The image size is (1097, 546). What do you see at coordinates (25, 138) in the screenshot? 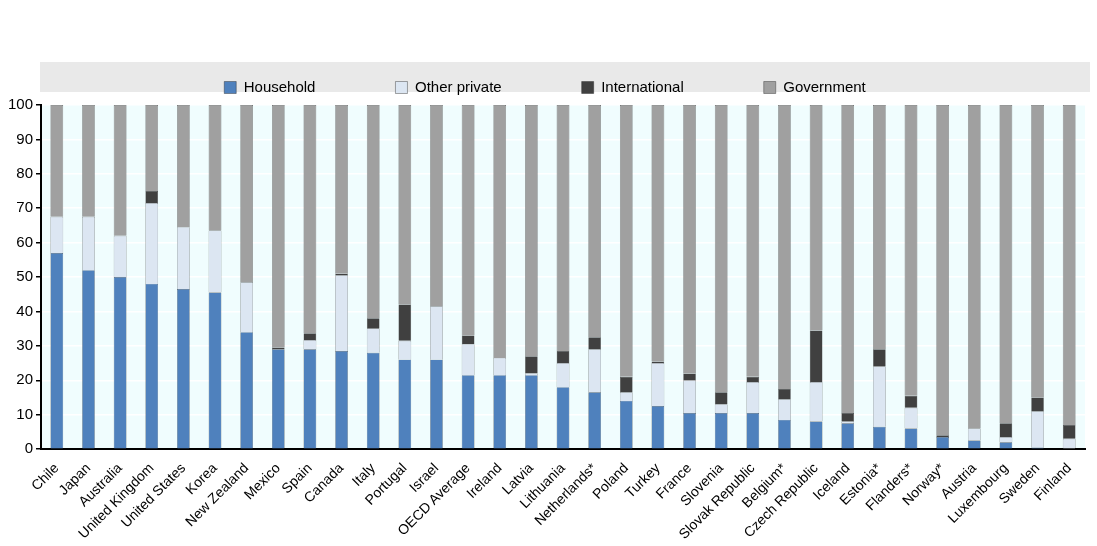
I see `y-tick-label: 90` at bounding box center [25, 138].